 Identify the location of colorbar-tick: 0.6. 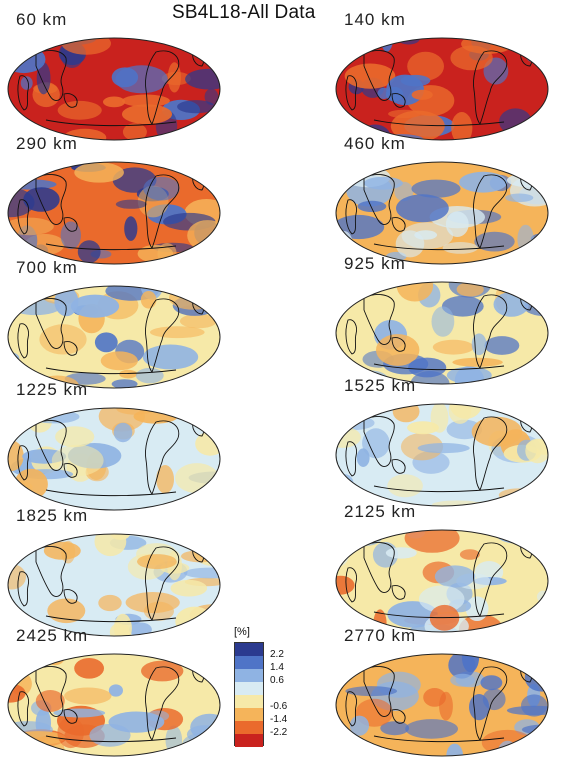
(277, 680).